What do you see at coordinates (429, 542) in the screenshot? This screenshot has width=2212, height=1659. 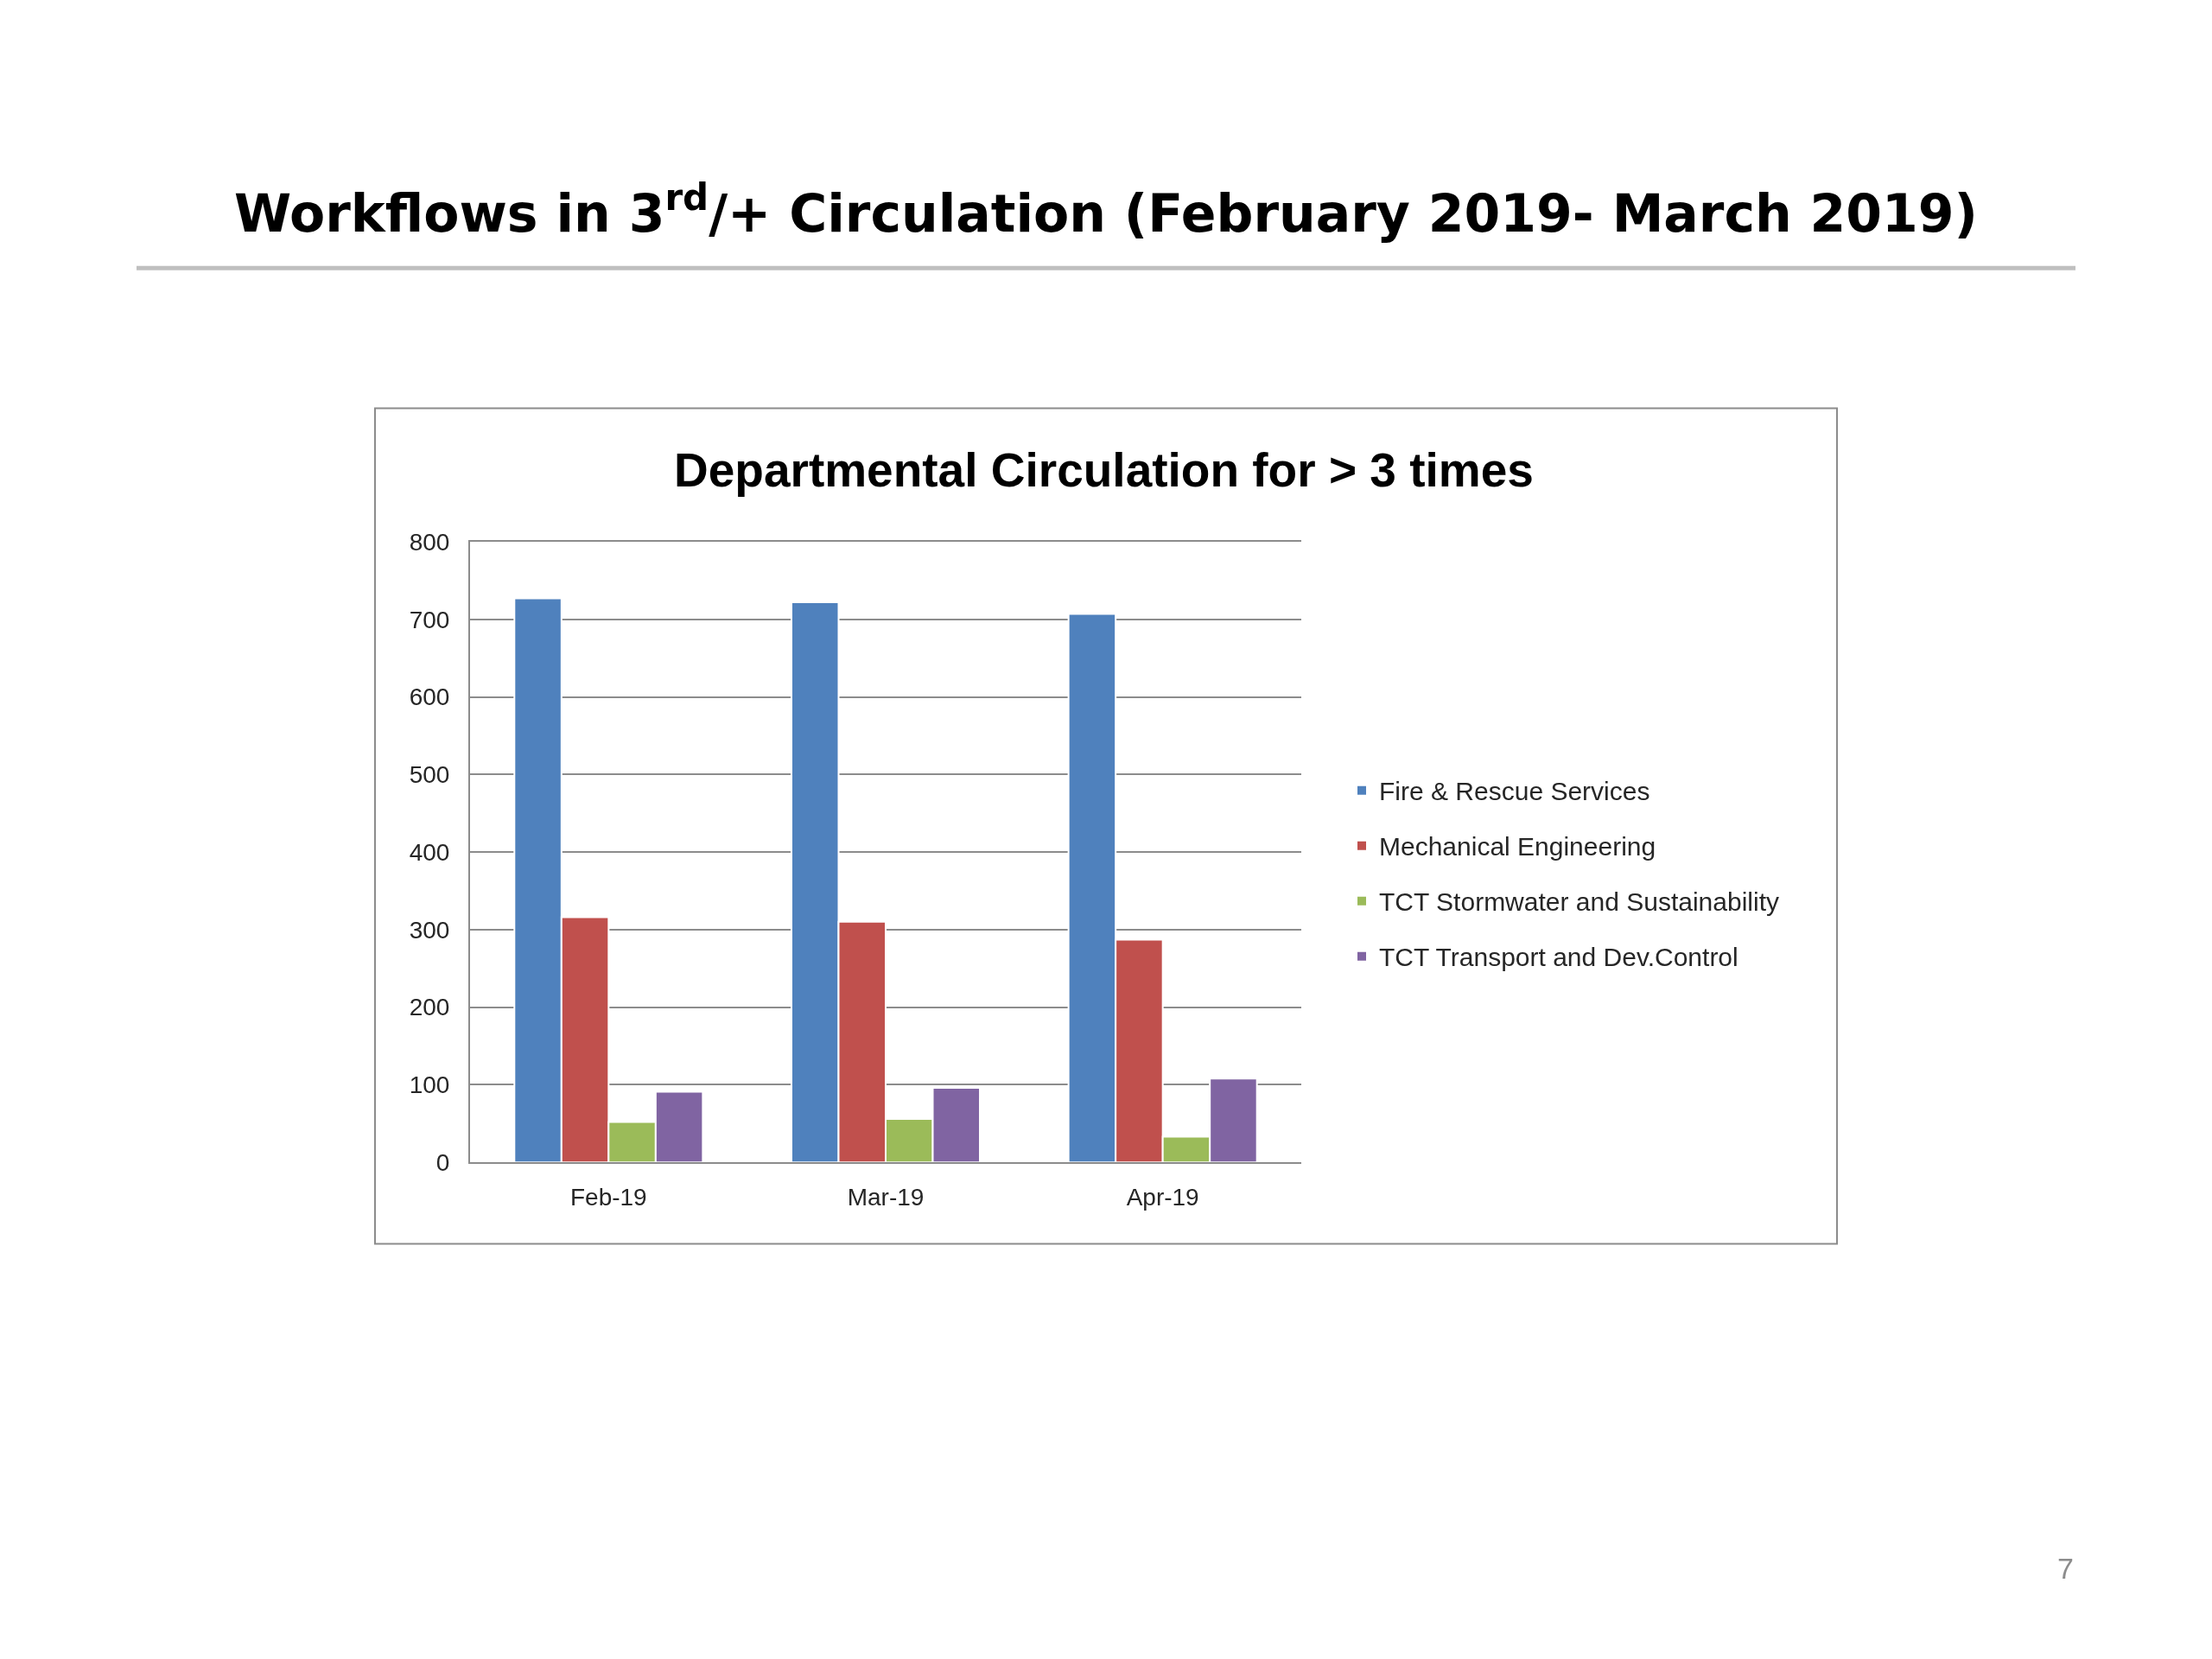 I see `y-tick-label: 800` at bounding box center [429, 542].